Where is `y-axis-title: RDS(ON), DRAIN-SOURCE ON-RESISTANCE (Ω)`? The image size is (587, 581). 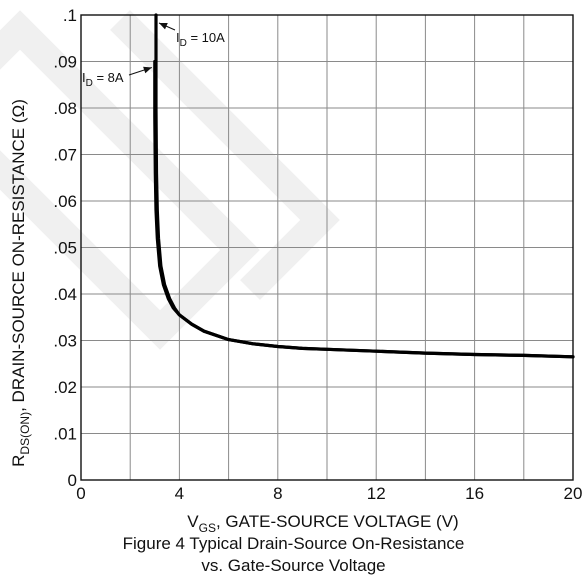
y-axis-title: RDS(ON), DRAIN-SOURCE ON-RESISTANCE (Ω) is located at coordinates (20, 283).